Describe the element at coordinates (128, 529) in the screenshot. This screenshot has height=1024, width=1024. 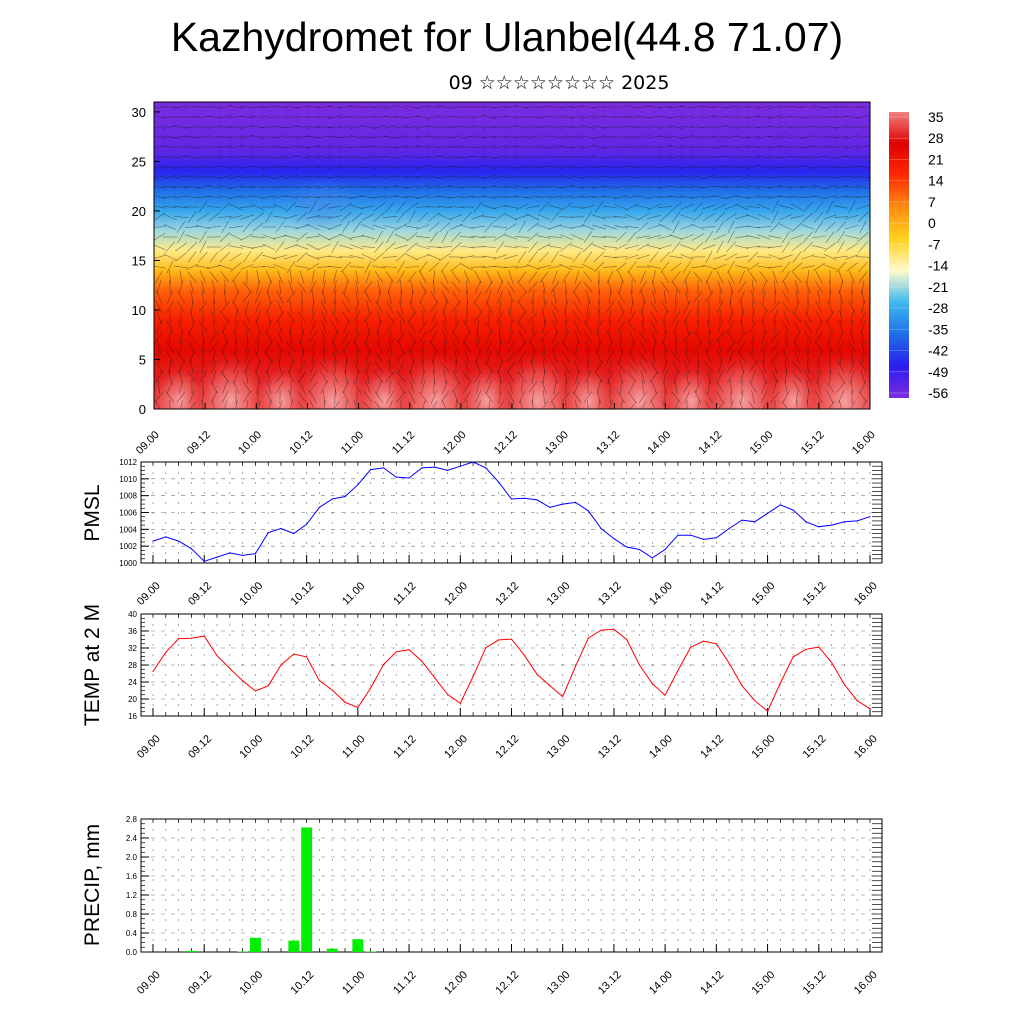
I see `y-tick-label: 1004` at that location.